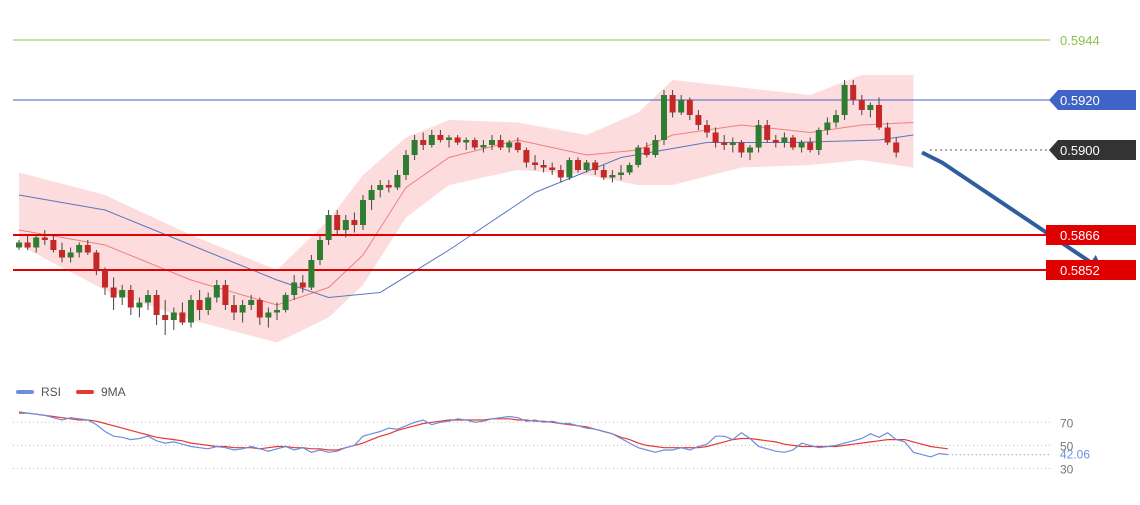  Describe the element at coordinates (1067, 423) in the screenshot. I see `rsi-level-label: 70` at that location.